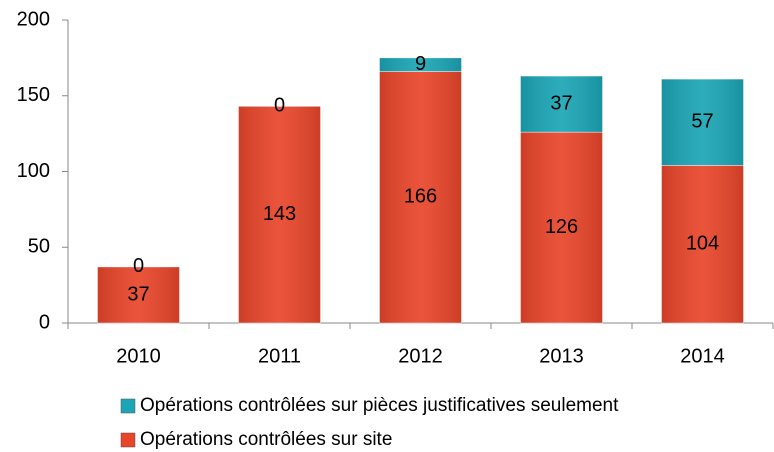  What do you see at coordinates (420, 356) in the screenshot?
I see `x-tick-label: 2012` at bounding box center [420, 356].